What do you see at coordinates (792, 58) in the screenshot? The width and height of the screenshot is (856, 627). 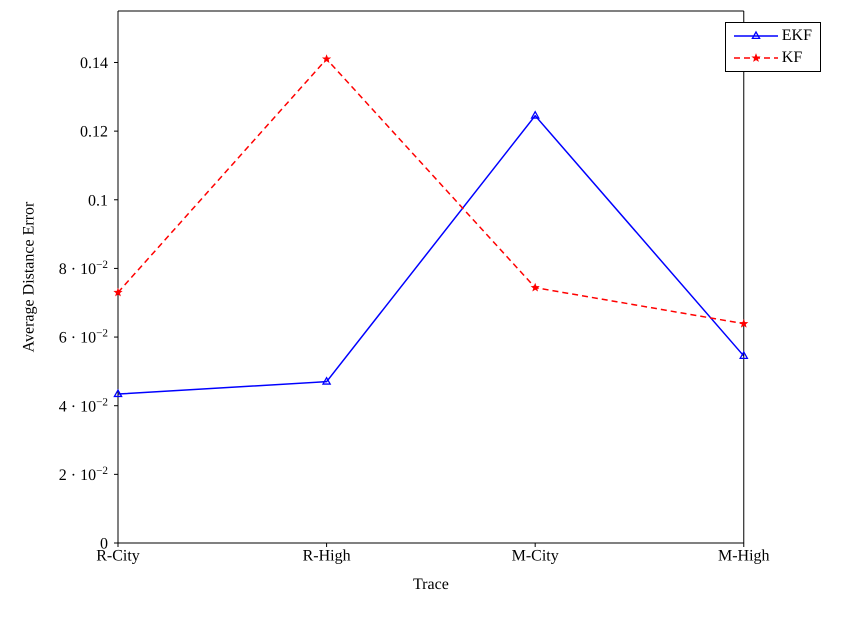 I see `legend-label: KF` at bounding box center [792, 58].